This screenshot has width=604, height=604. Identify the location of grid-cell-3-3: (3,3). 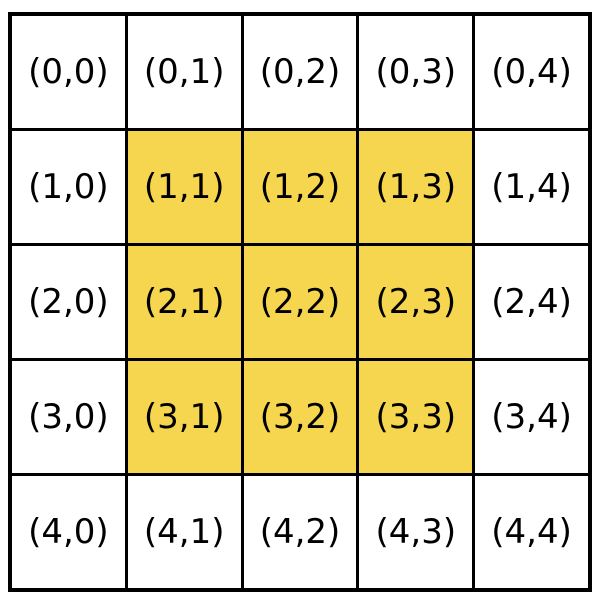
(416, 417).